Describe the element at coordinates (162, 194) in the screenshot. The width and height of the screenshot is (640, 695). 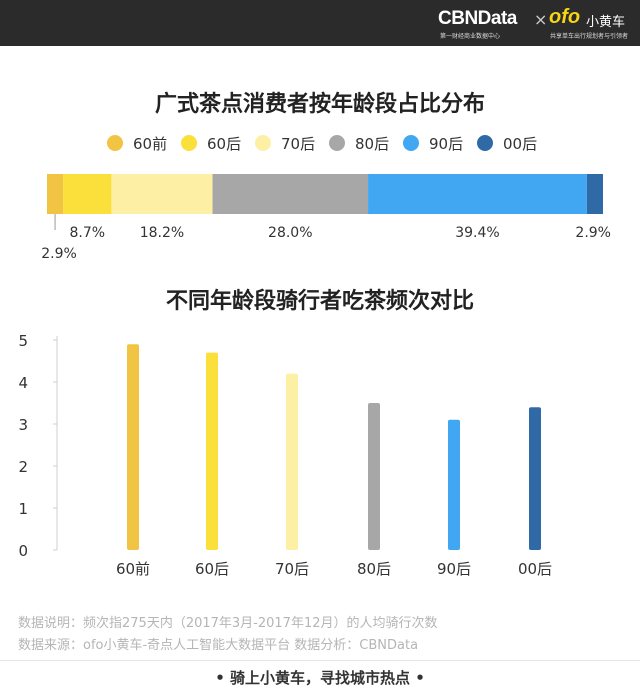
I see `share-segment-70后` at that location.